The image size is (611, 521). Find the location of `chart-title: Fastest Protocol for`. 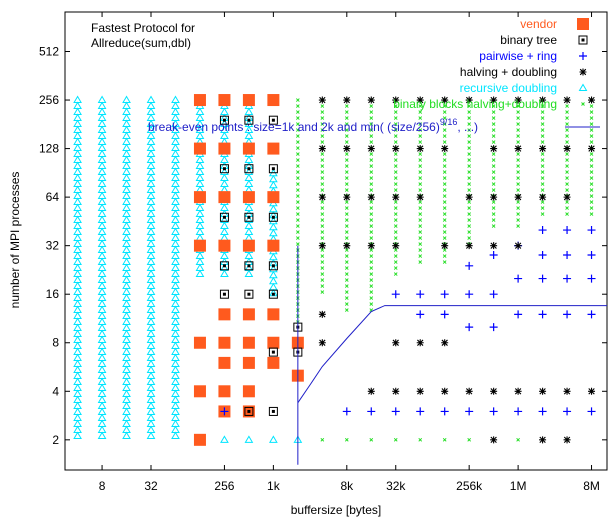

chart-title: Fastest Protocol for is located at coordinates (143, 28).